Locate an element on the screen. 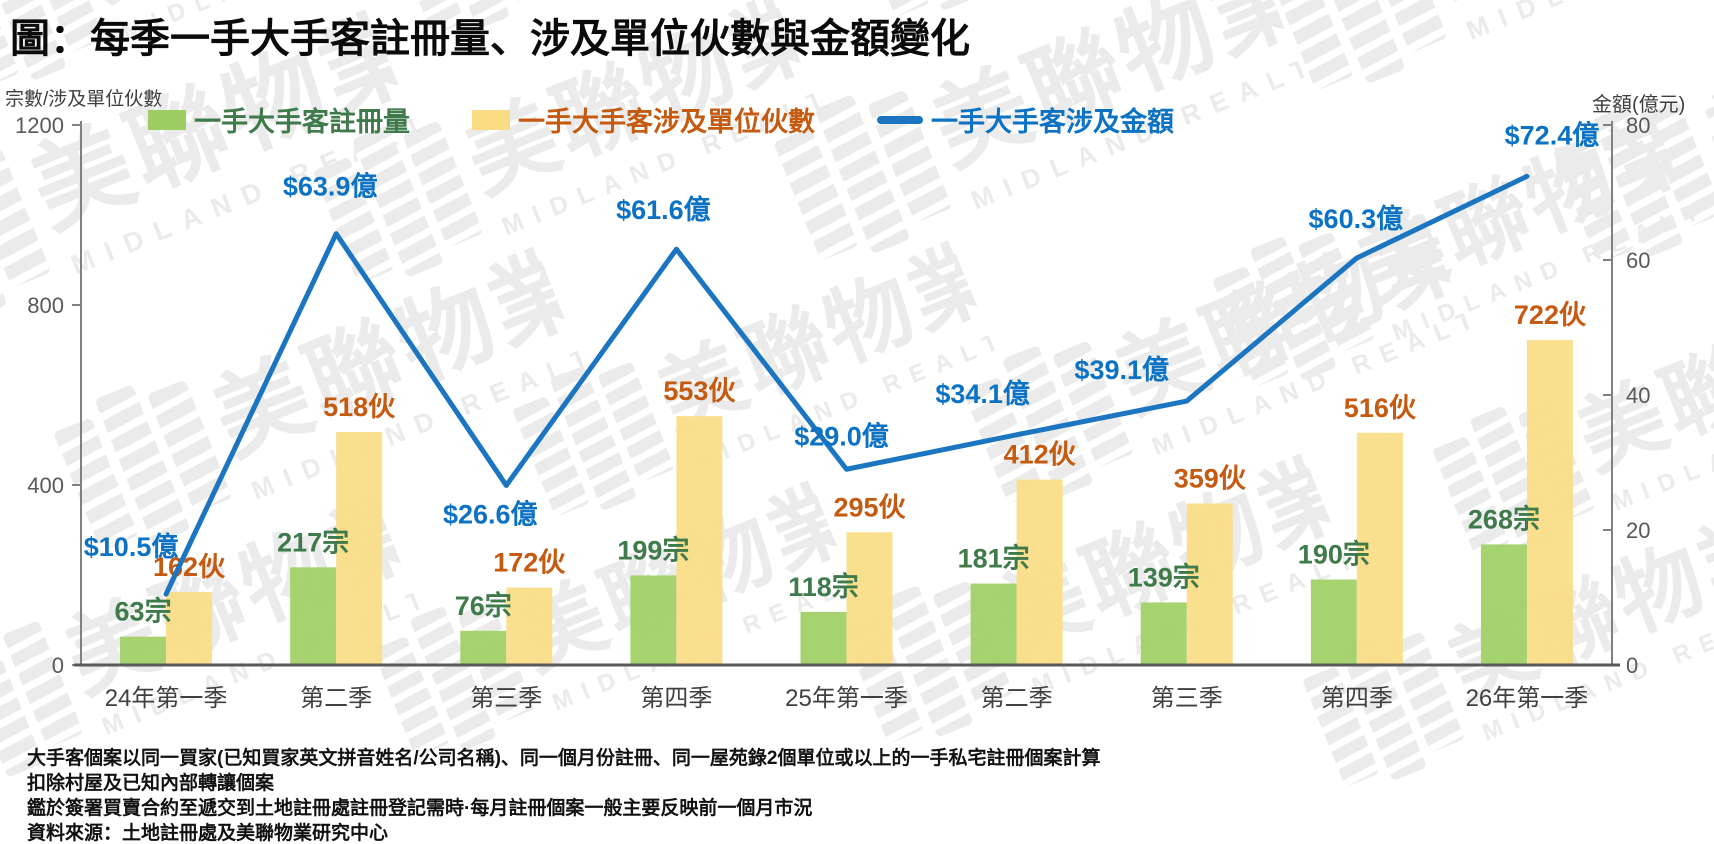 Image resolution: width=1714 pixels, height=844 pixels. legend-swatch-registrations is located at coordinates (167, 119).